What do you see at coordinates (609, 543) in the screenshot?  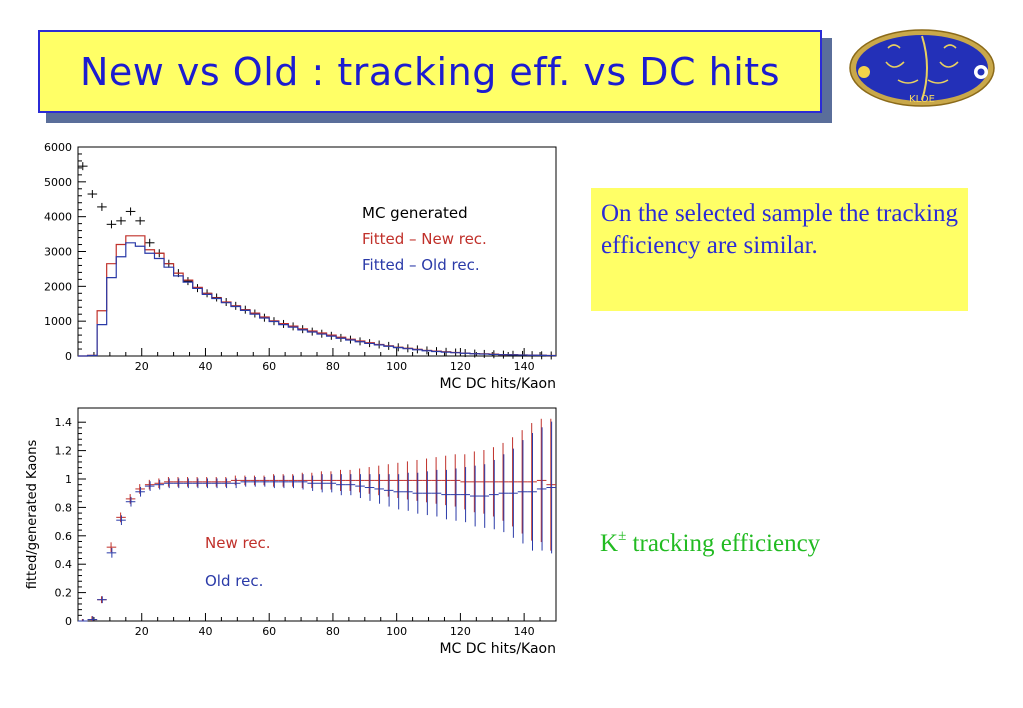 I see `caption-main: K` at bounding box center [609, 543].